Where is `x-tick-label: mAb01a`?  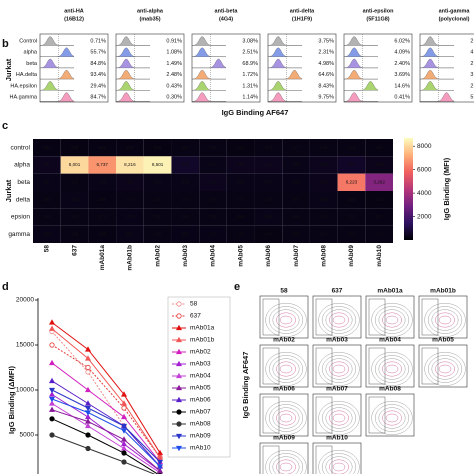
x-tick-label: mAb01a is located at coordinates (102, 258).